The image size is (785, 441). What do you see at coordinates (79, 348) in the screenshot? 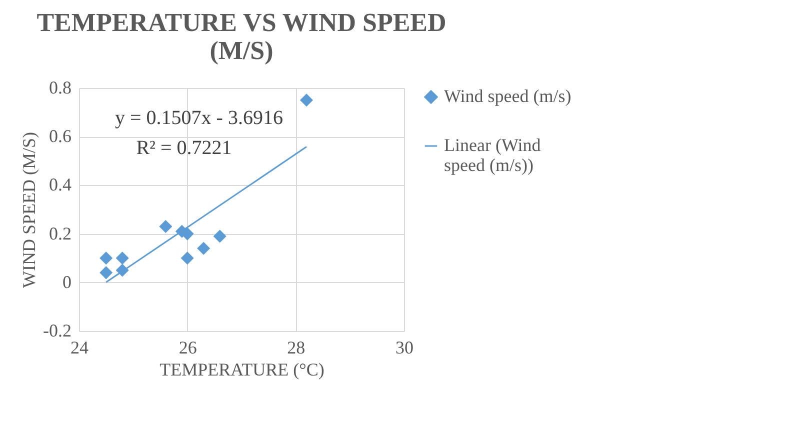
I see `x-tick-label: 24` at bounding box center [79, 348].